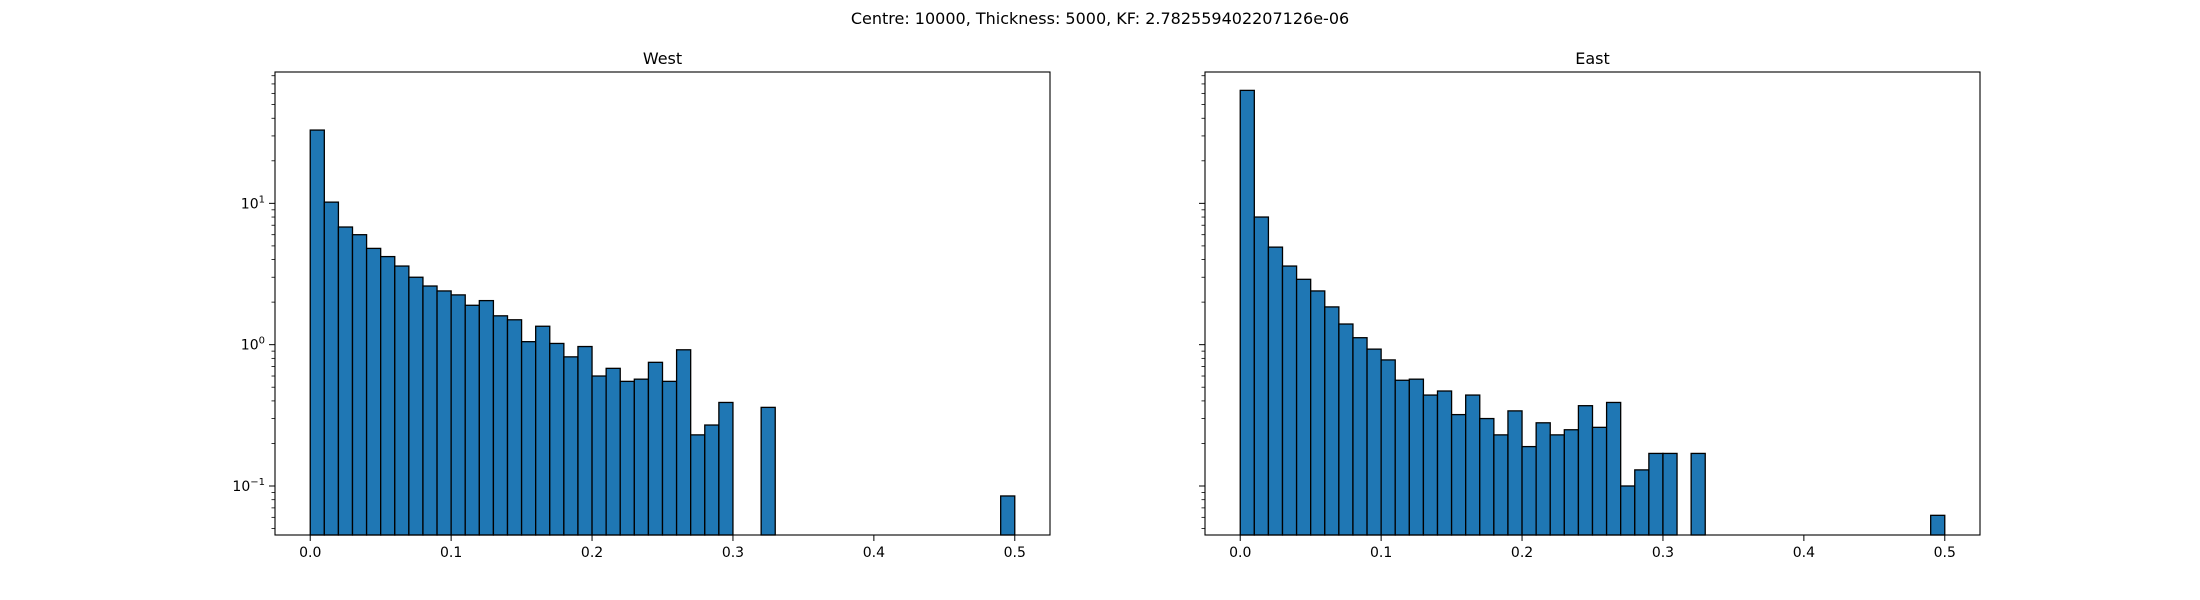 Image resolution: width=2200 pixels, height=600 pixels. Describe the element at coordinates (253, 345) in the screenshot. I see `y-tick-label: 10⁰` at that location.